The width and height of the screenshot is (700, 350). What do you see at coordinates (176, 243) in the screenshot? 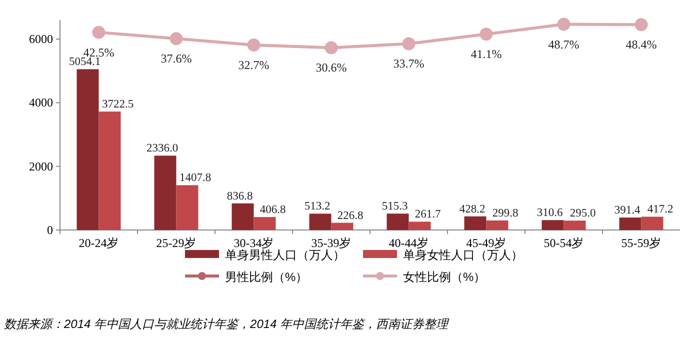
I see `x-tick-label: 25-29岁` at bounding box center [176, 243].